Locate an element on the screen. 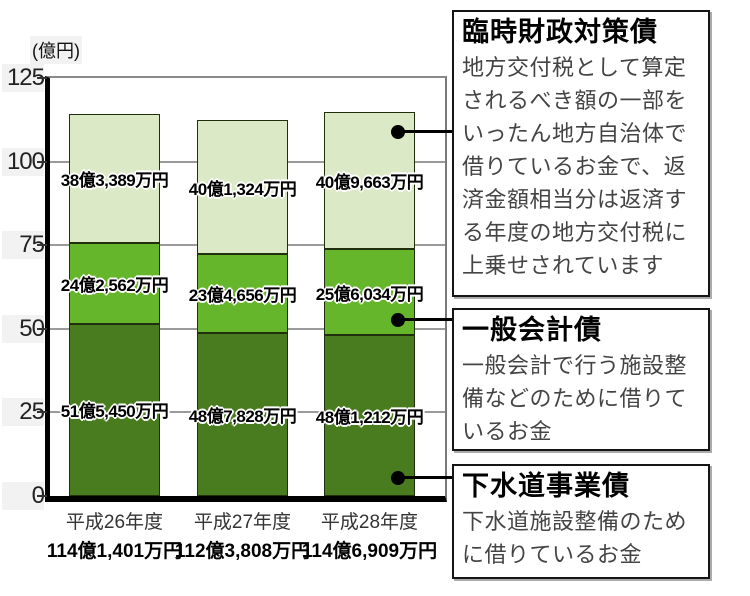 This screenshot has height=596, width=750. callout-body-sewer: 下水道施設整備のため に借りているお金 is located at coordinates (575, 537).